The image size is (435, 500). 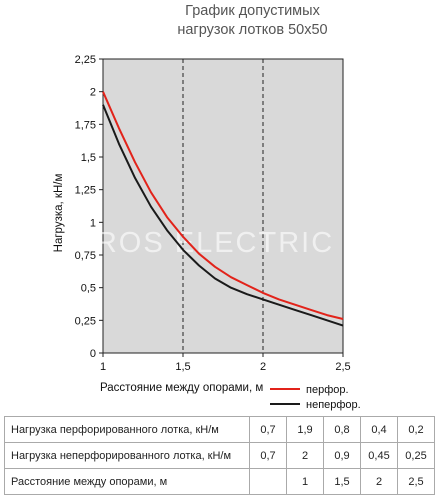 What do you see at coordinates (263, 367) in the screenshot?
I see `x-tick-label: 2` at bounding box center [263, 367].